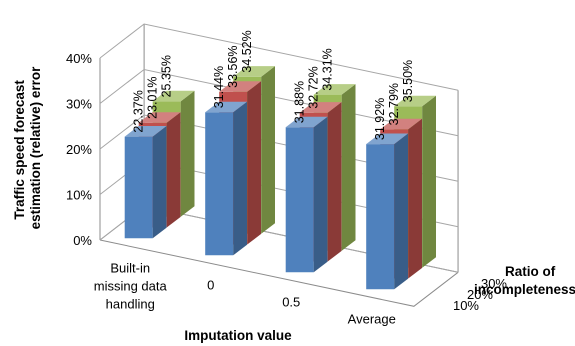 The image size is (575, 346). I want to click on data-label: 31.92%, so click(380, 119).